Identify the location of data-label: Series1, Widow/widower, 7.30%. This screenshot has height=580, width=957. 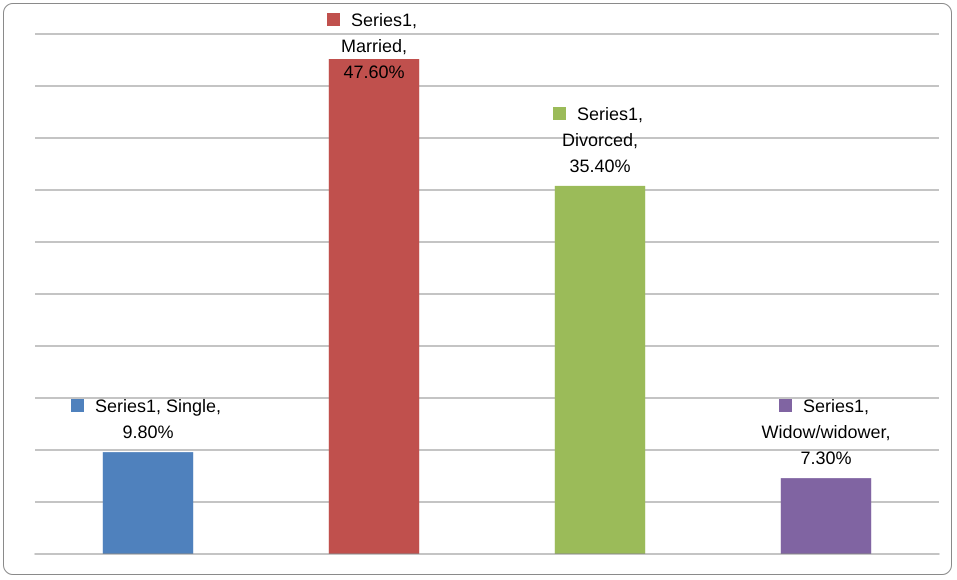
(826, 432).